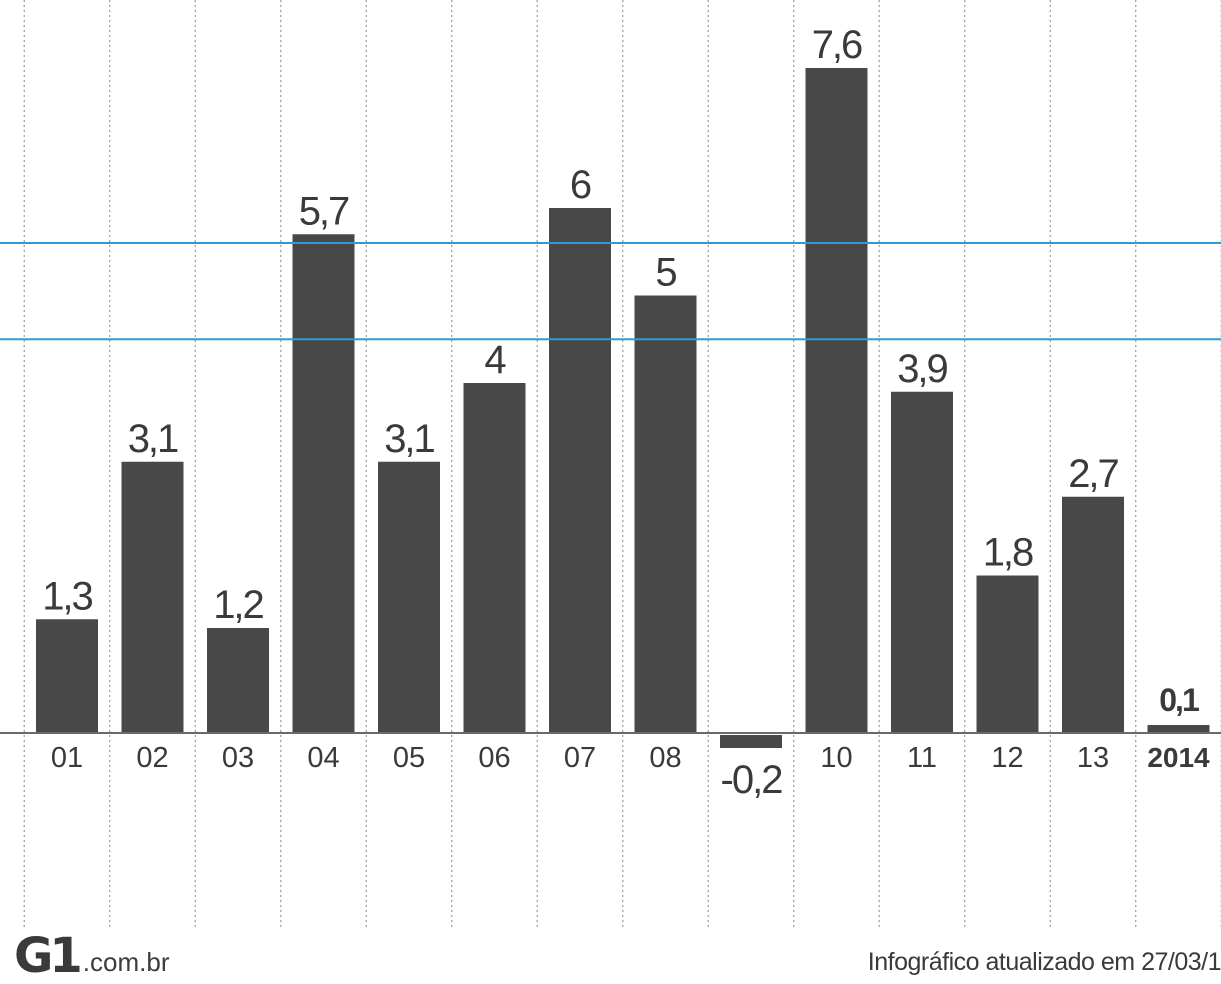 Image resolution: width=1221 pixels, height=984 pixels. Describe the element at coordinates (495, 360) in the screenshot. I see `value-label-06: 4` at that location.